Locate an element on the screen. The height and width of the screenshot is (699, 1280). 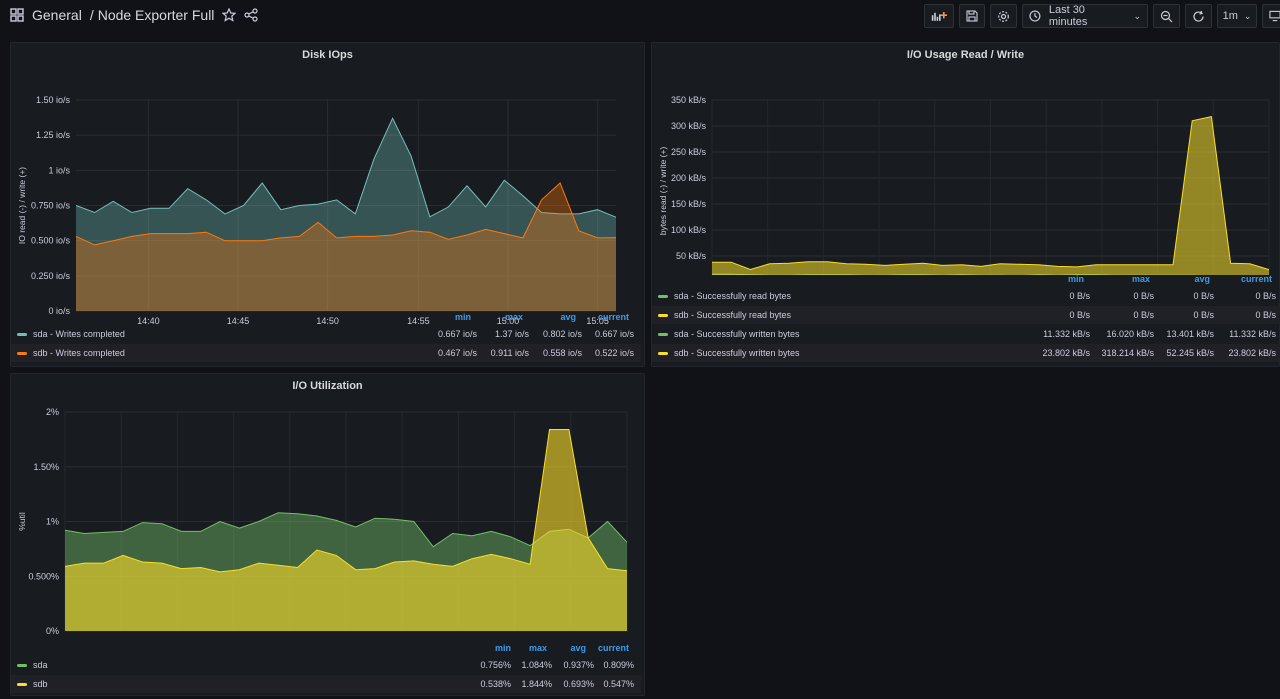
tv-icon is located at coordinates (1274, 16).